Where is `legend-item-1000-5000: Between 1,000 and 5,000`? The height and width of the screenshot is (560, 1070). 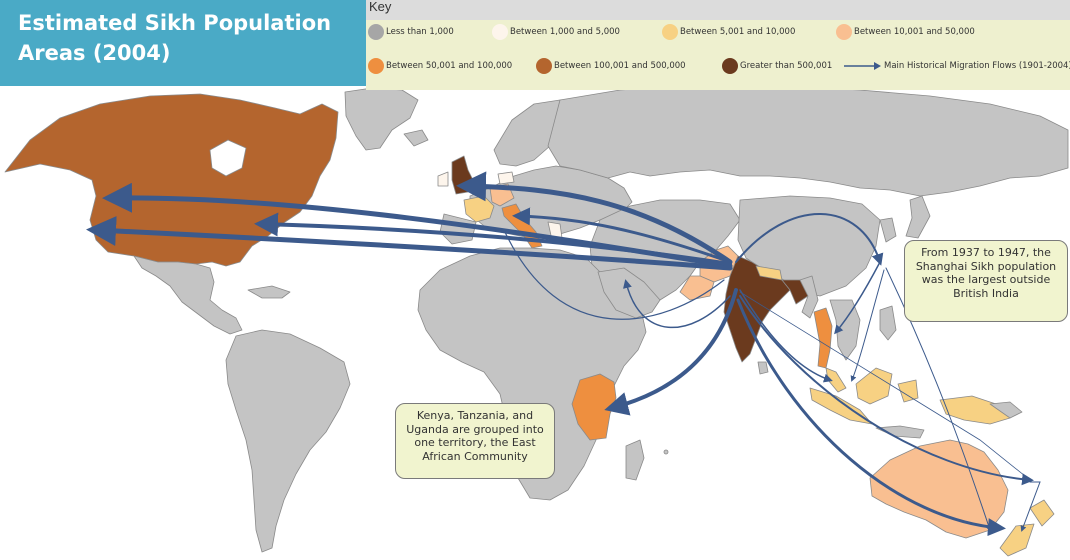 legend-item-1000-5000: Between 1,000 and 5,000 is located at coordinates (556, 32).